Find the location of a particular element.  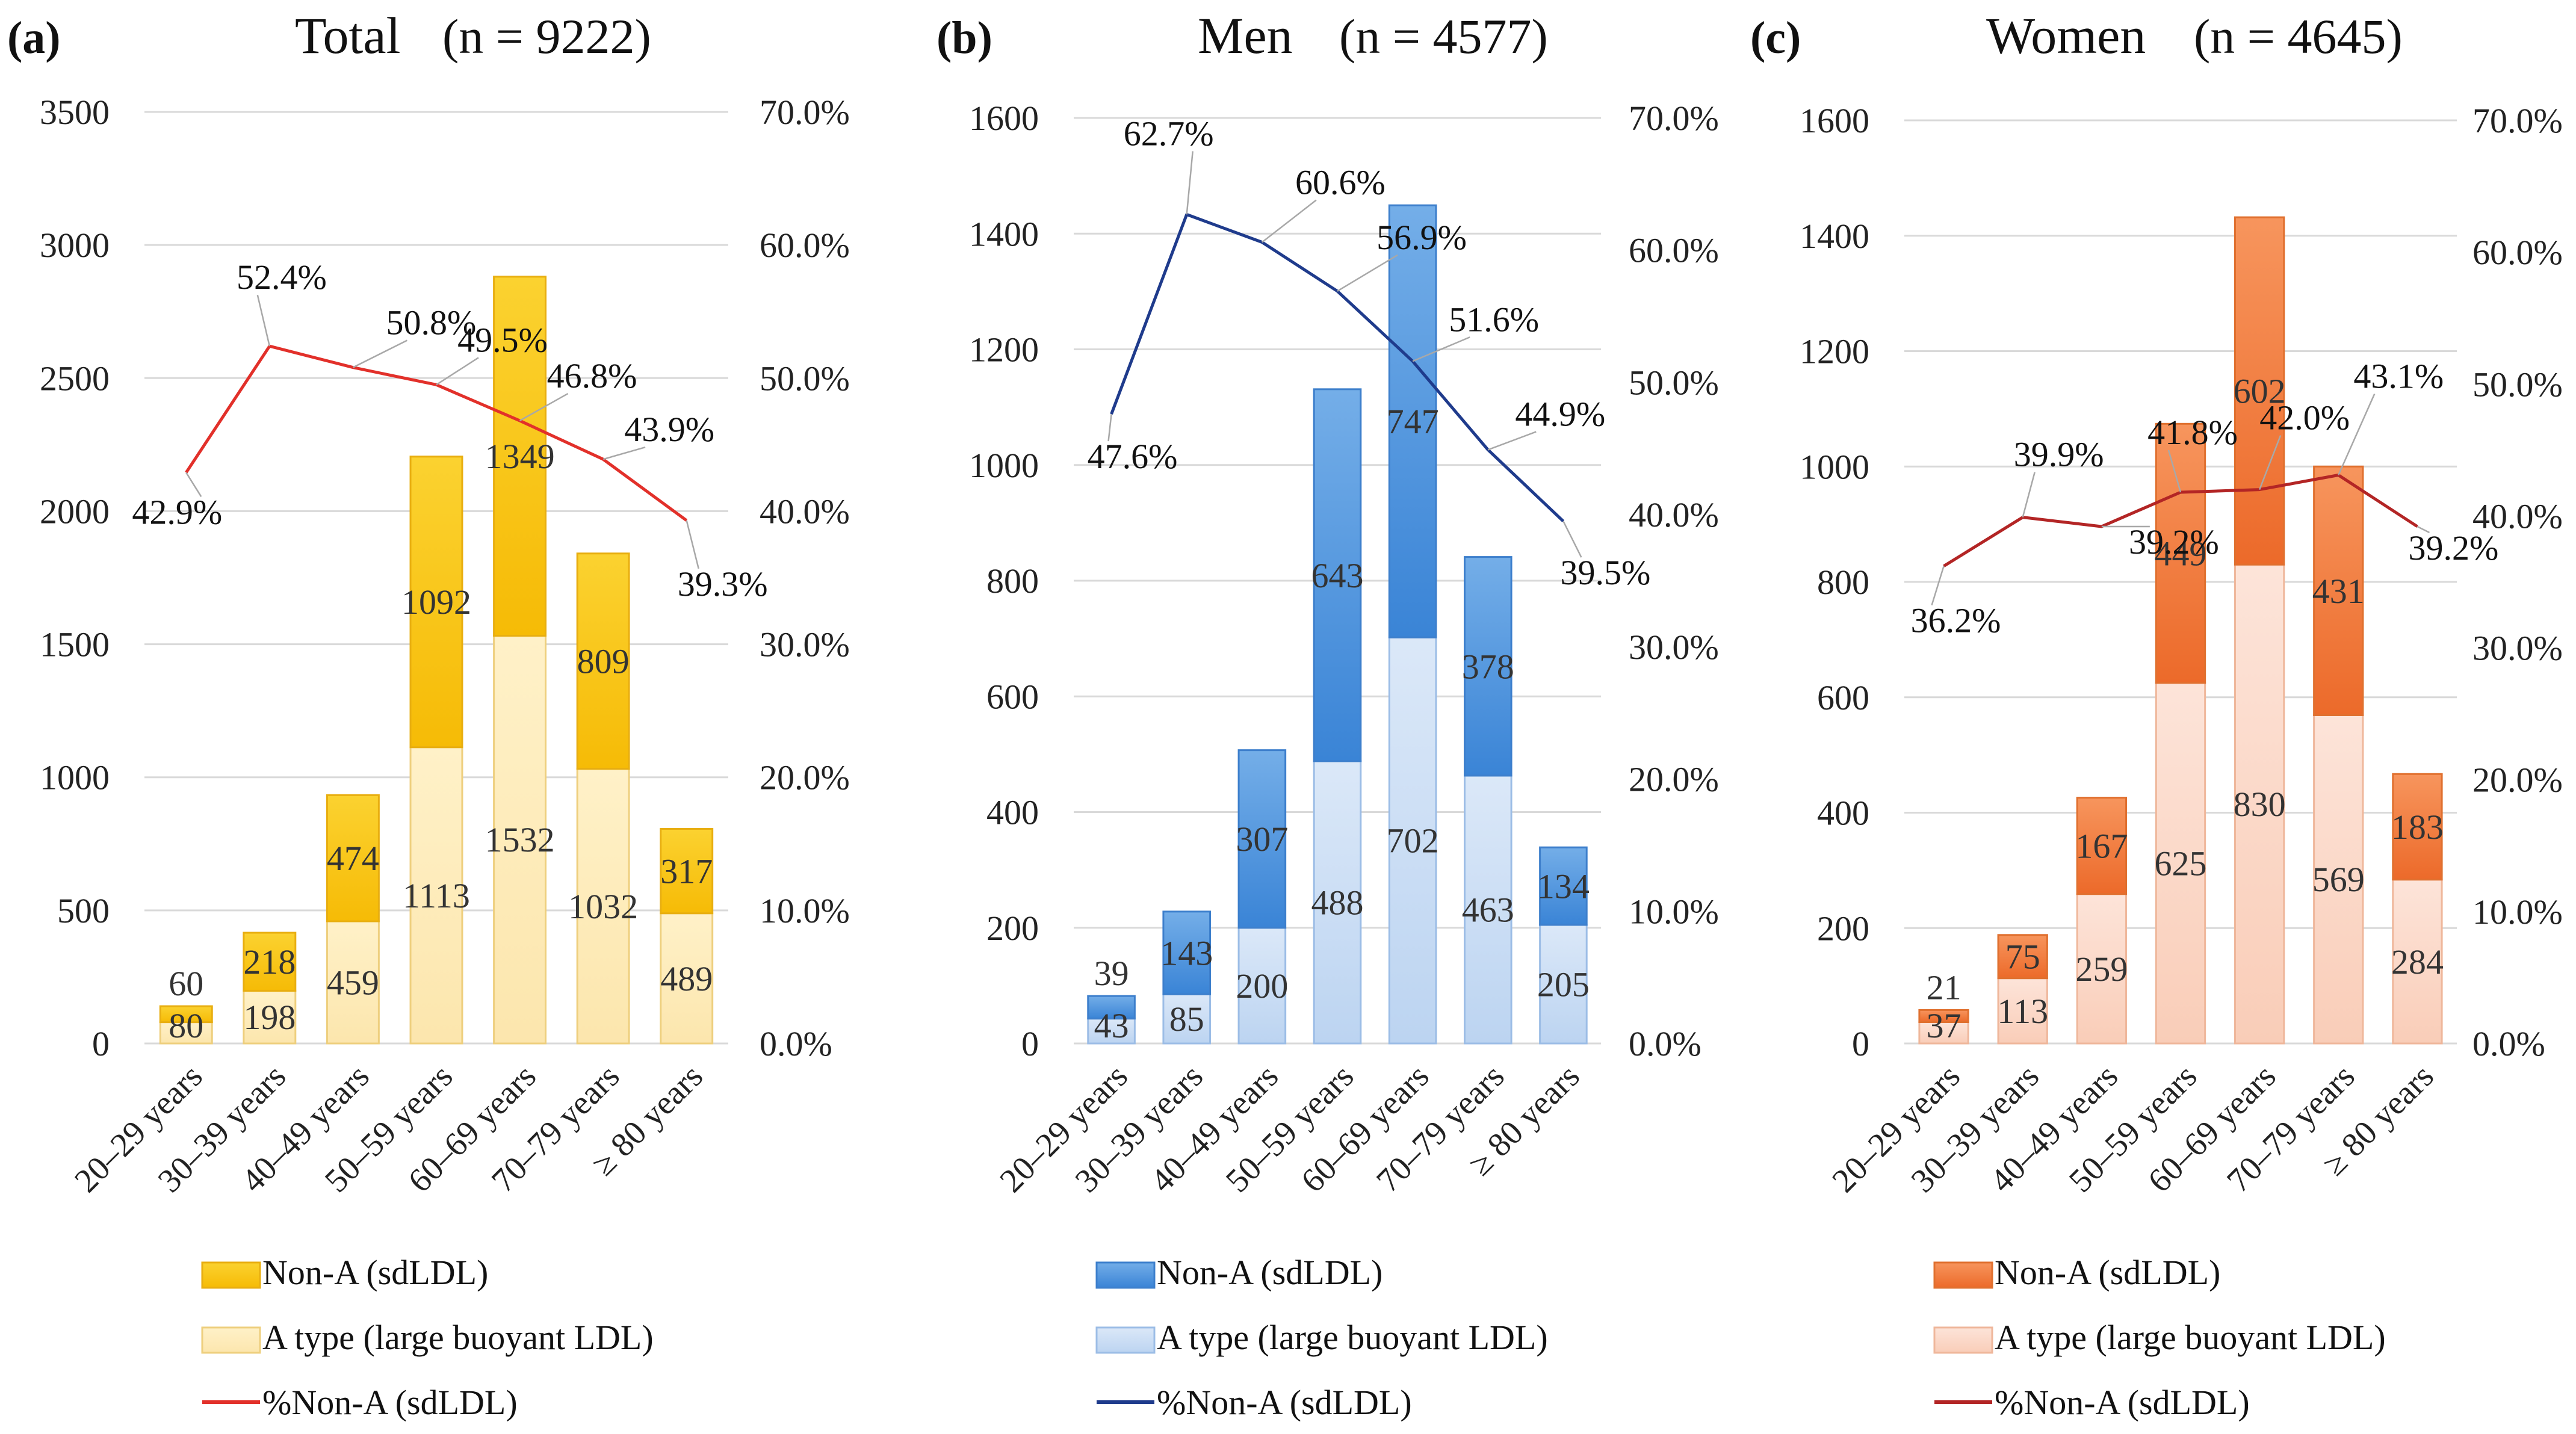

y-tick-label: 2000 is located at coordinates (75, 512).